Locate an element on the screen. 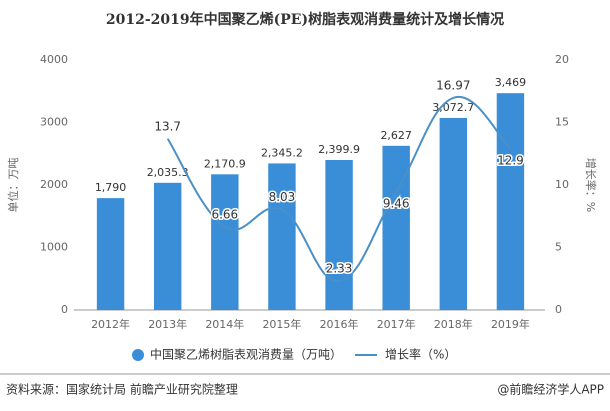 The width and height of the screenshot is (610, 411). x-tick-label: 2015年 is located at coordinates (281, 324).